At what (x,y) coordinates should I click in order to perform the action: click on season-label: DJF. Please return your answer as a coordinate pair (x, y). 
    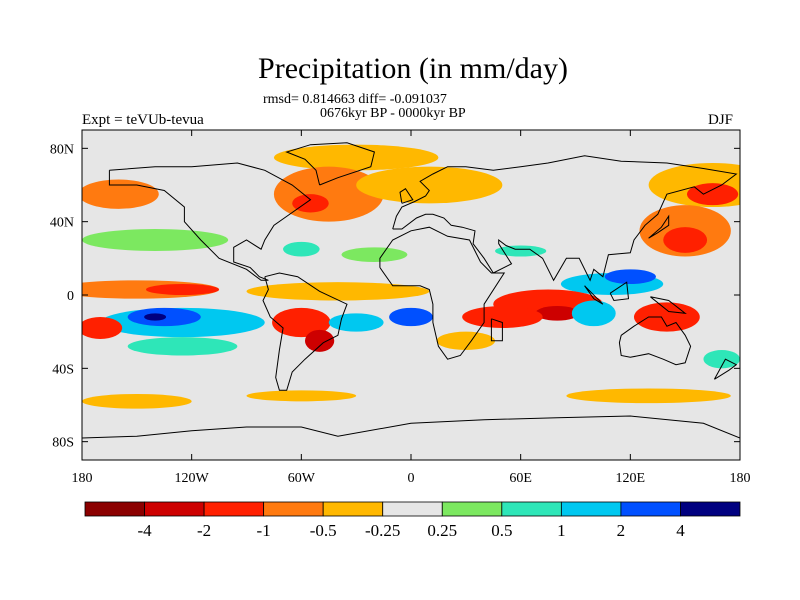
    Looking at the image, I should click on (721, 120).